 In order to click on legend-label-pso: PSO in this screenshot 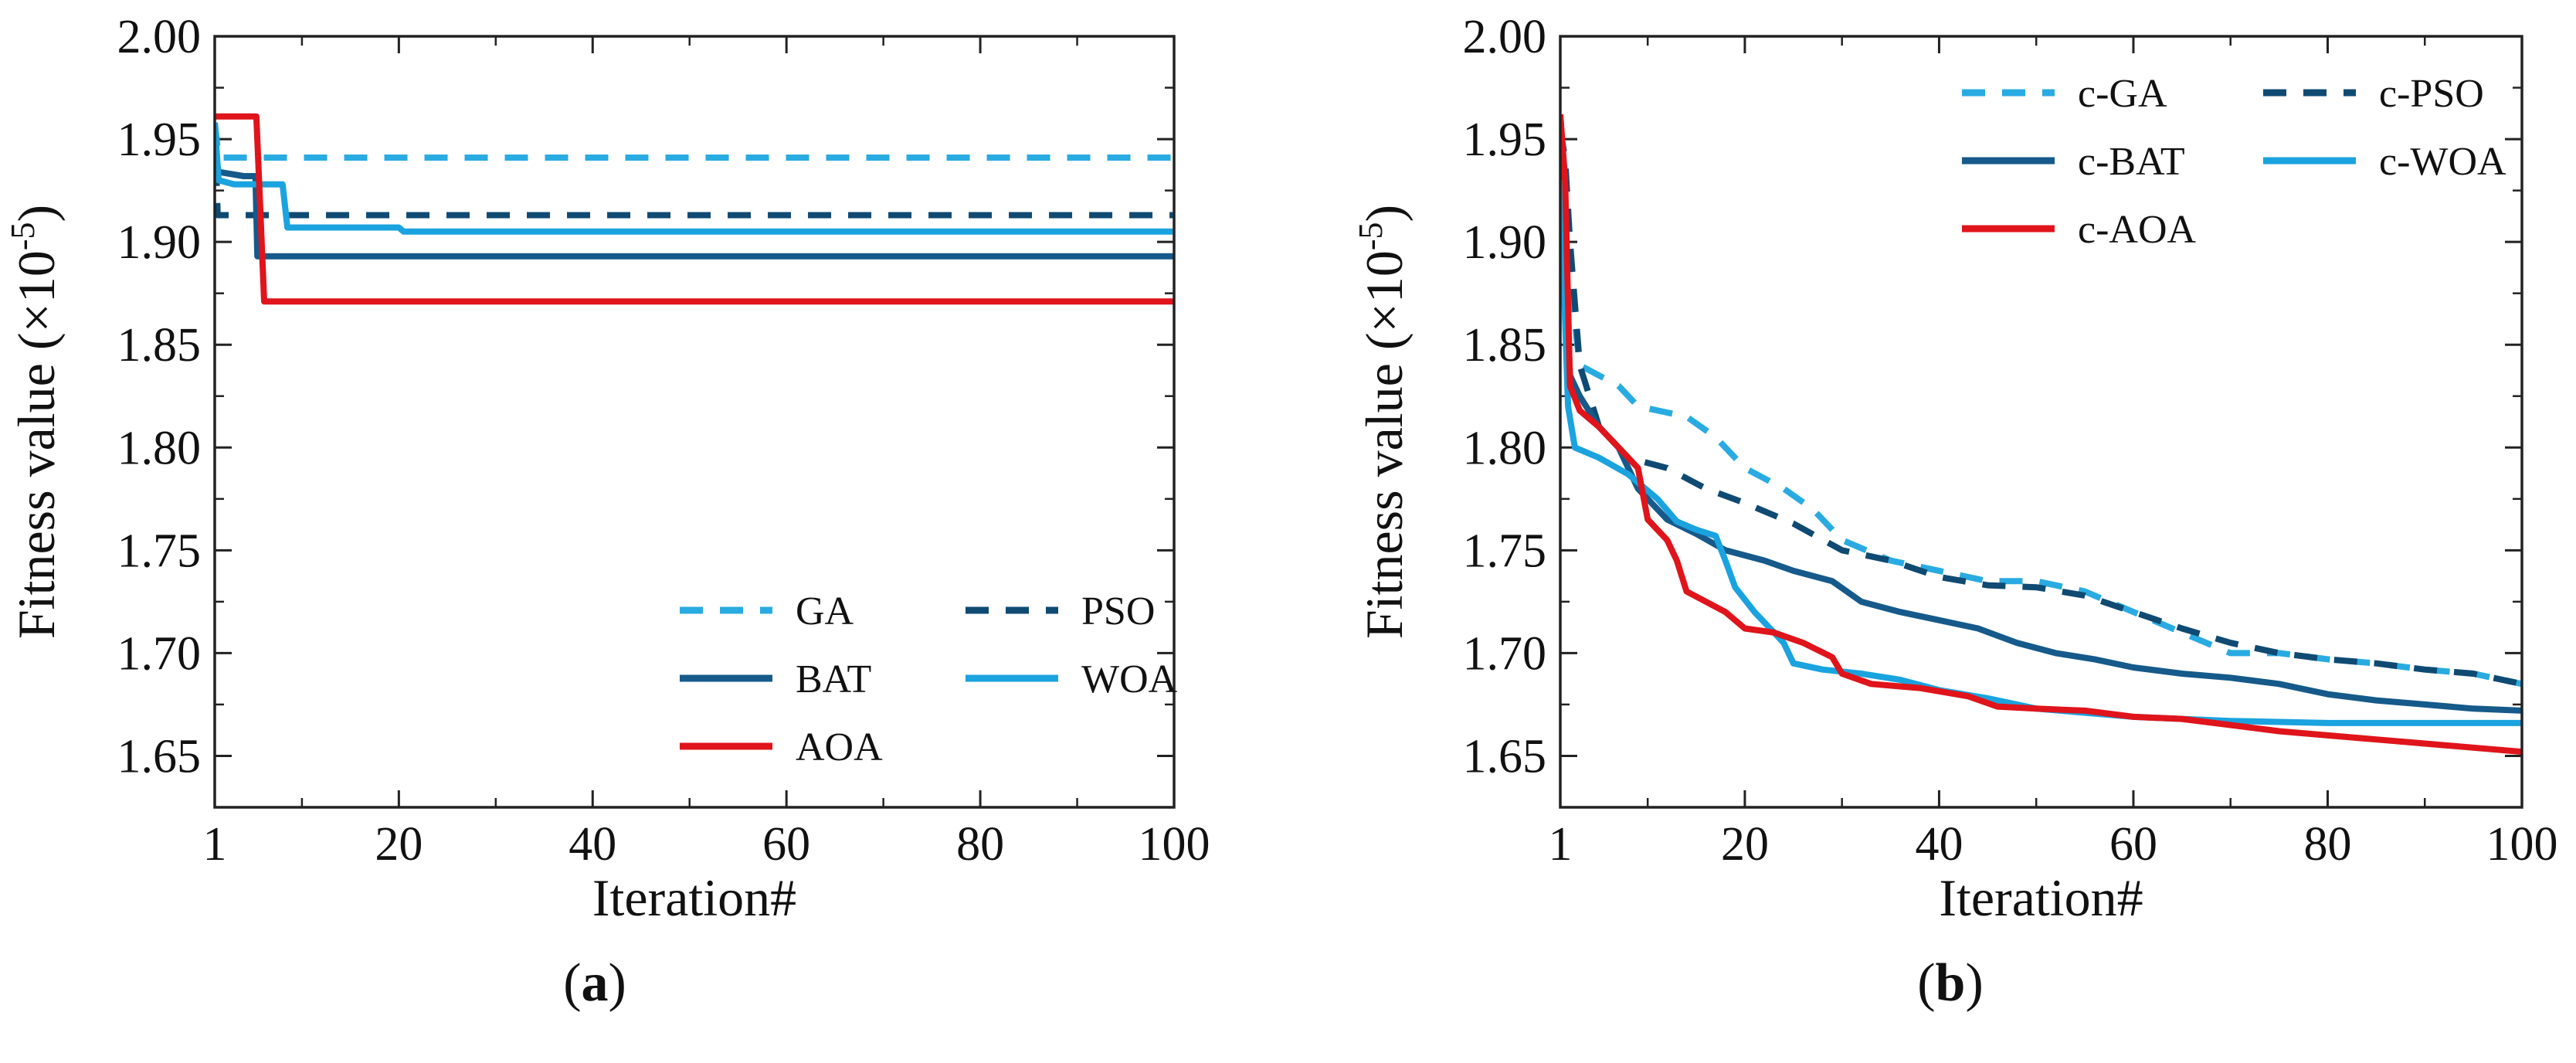, I will do `click(1118, 611)`.